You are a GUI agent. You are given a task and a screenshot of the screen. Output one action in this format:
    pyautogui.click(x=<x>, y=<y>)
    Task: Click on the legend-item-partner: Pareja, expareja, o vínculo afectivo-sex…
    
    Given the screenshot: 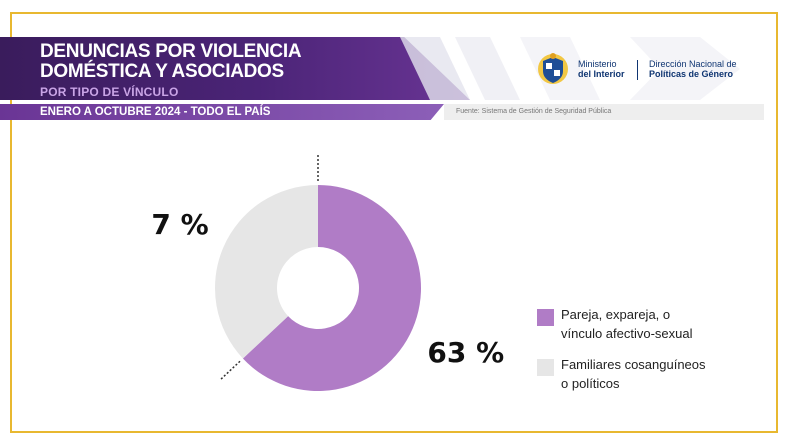 What is the action you would take?
    pyautogui.click(x=652, y=330)
    